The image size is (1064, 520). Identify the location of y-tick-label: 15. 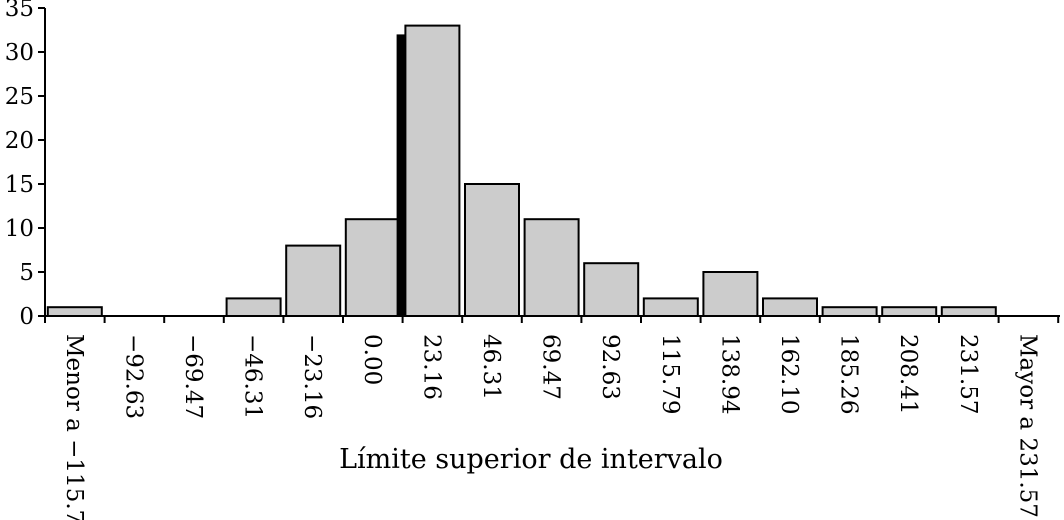
(19, 185).